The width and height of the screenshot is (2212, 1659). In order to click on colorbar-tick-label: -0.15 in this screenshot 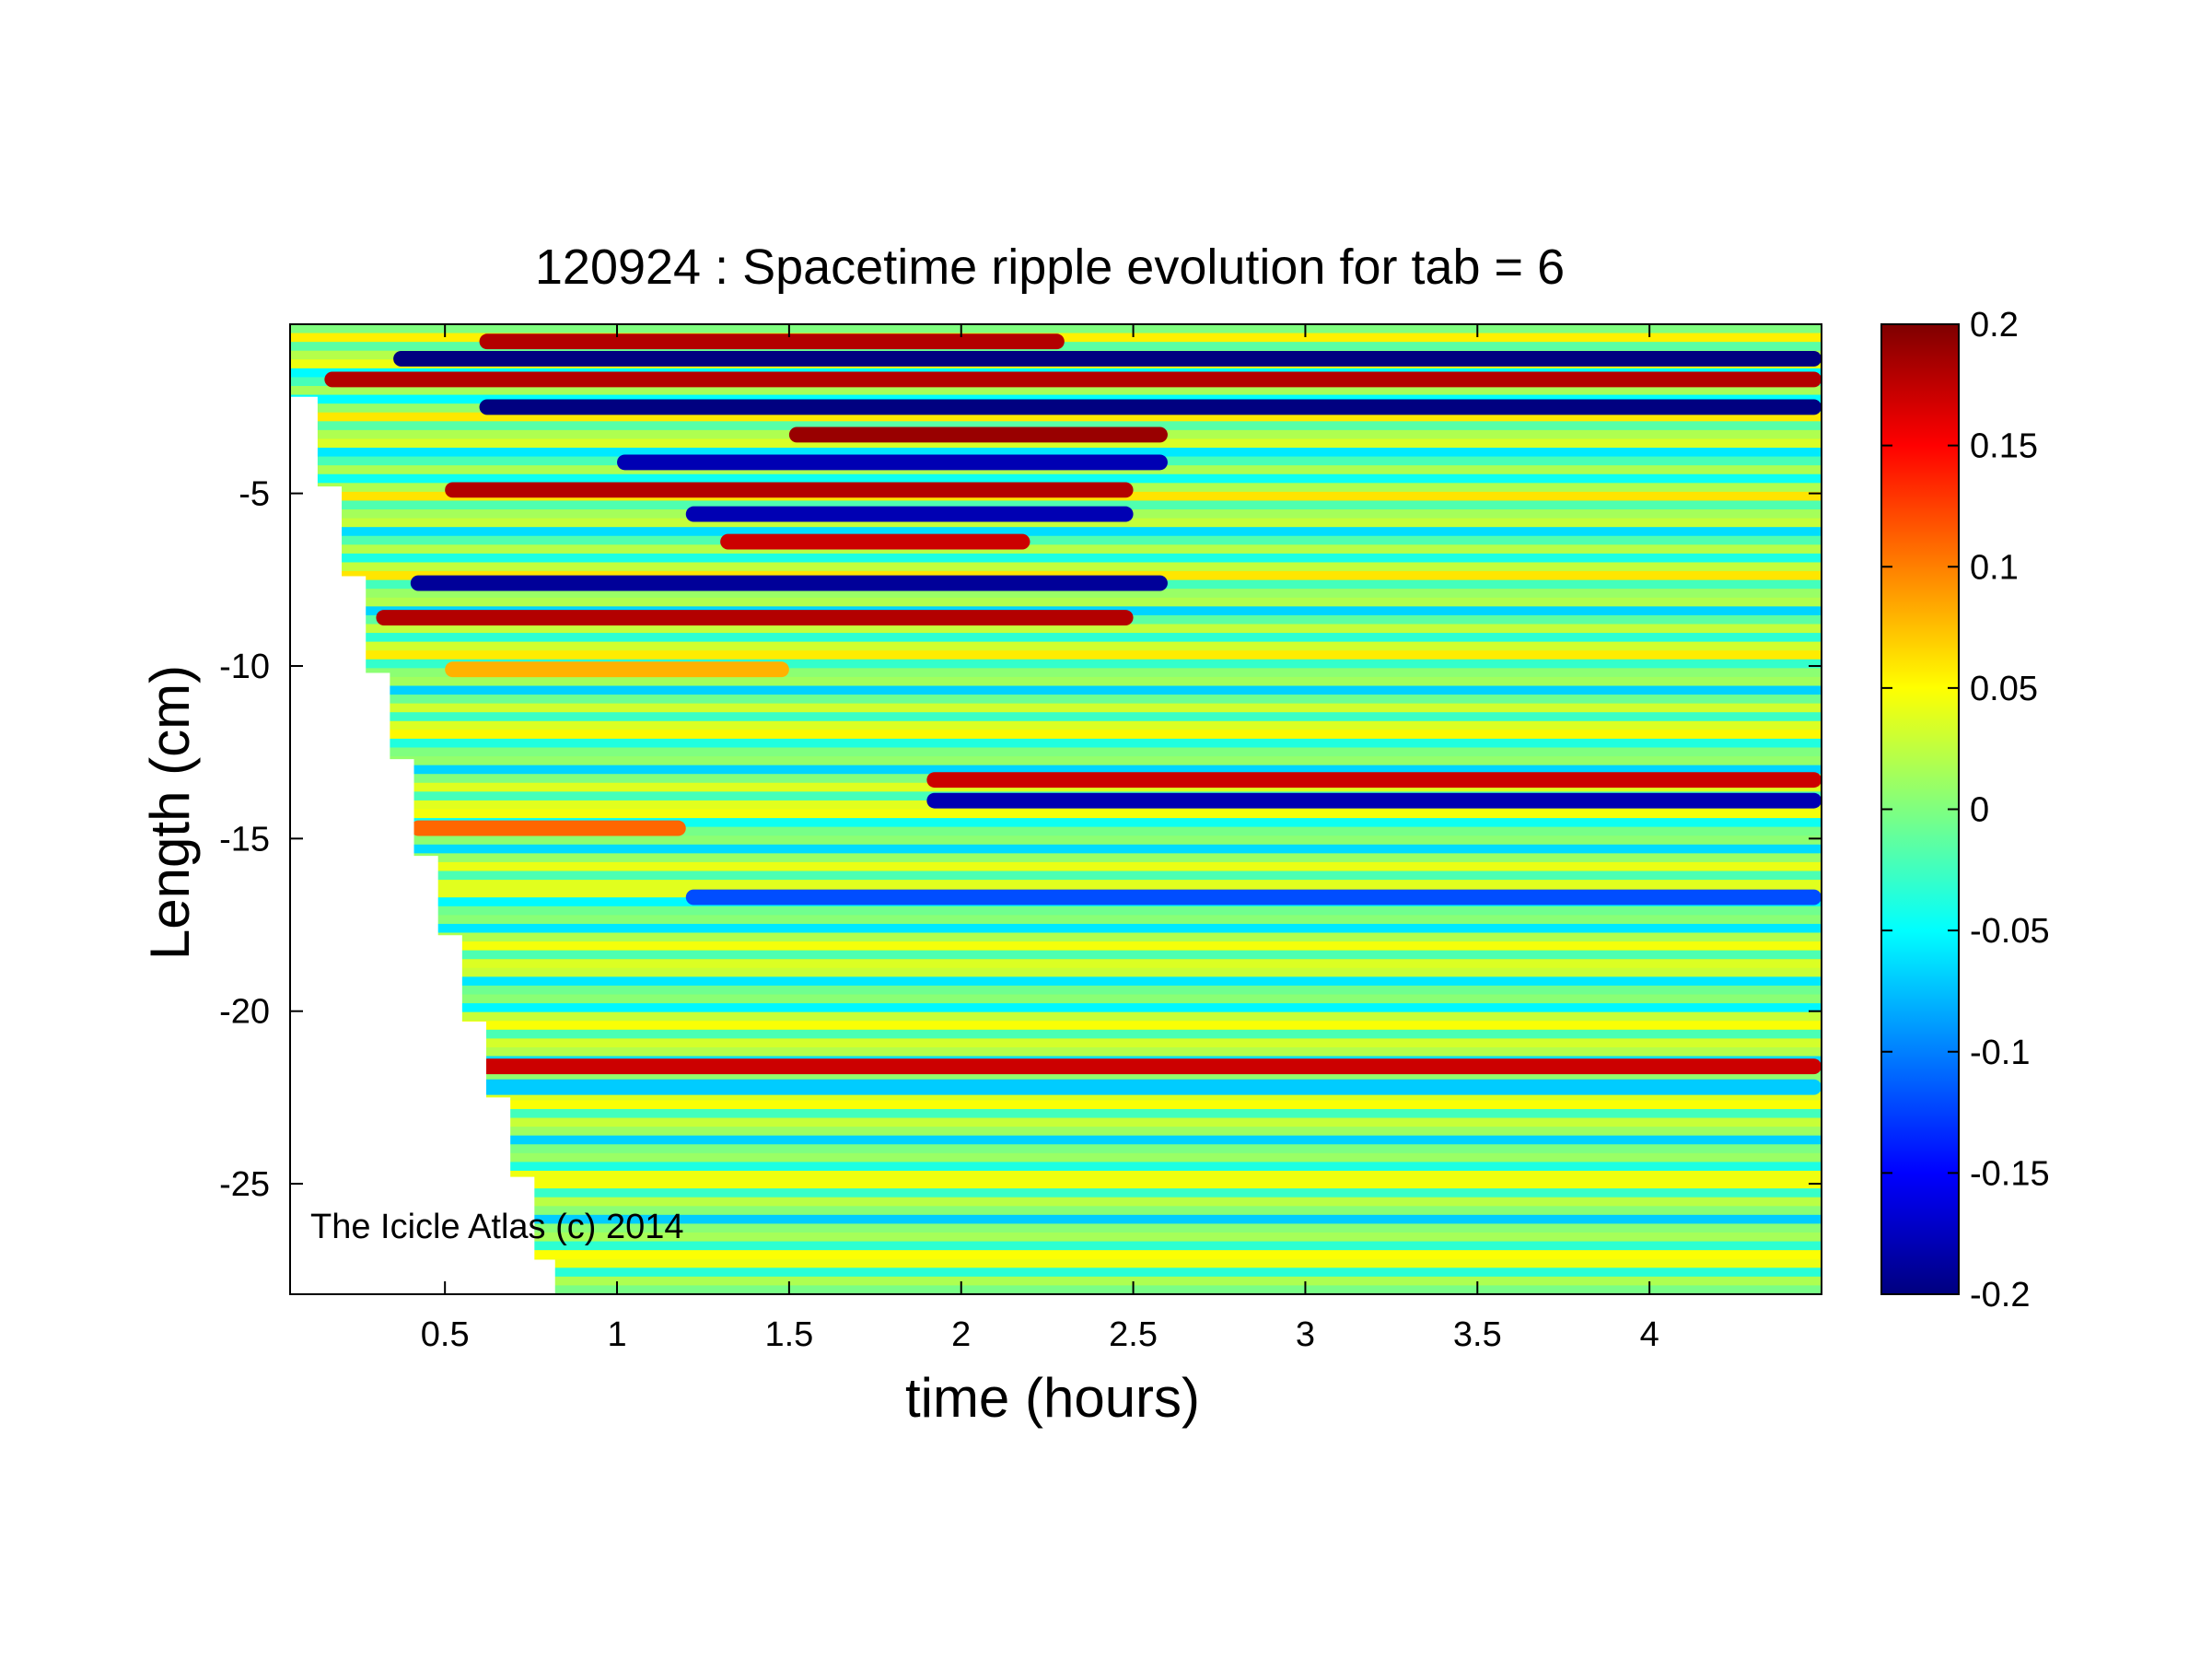, I will do `click(2010, 1173)`.